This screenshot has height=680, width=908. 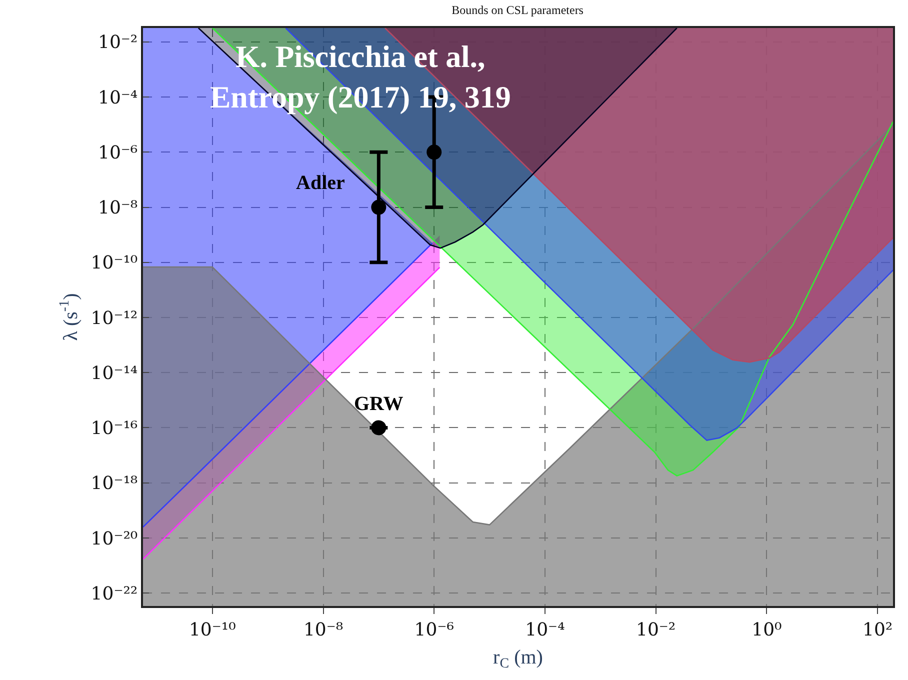 I want to click on y-tick-label: 10⁻¹⁸, so click(x=114, y=483).